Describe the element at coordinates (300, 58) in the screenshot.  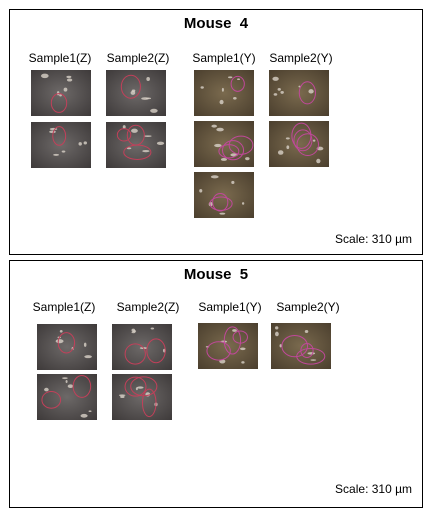
I see `column-label: Sample2(Y)` at that location.